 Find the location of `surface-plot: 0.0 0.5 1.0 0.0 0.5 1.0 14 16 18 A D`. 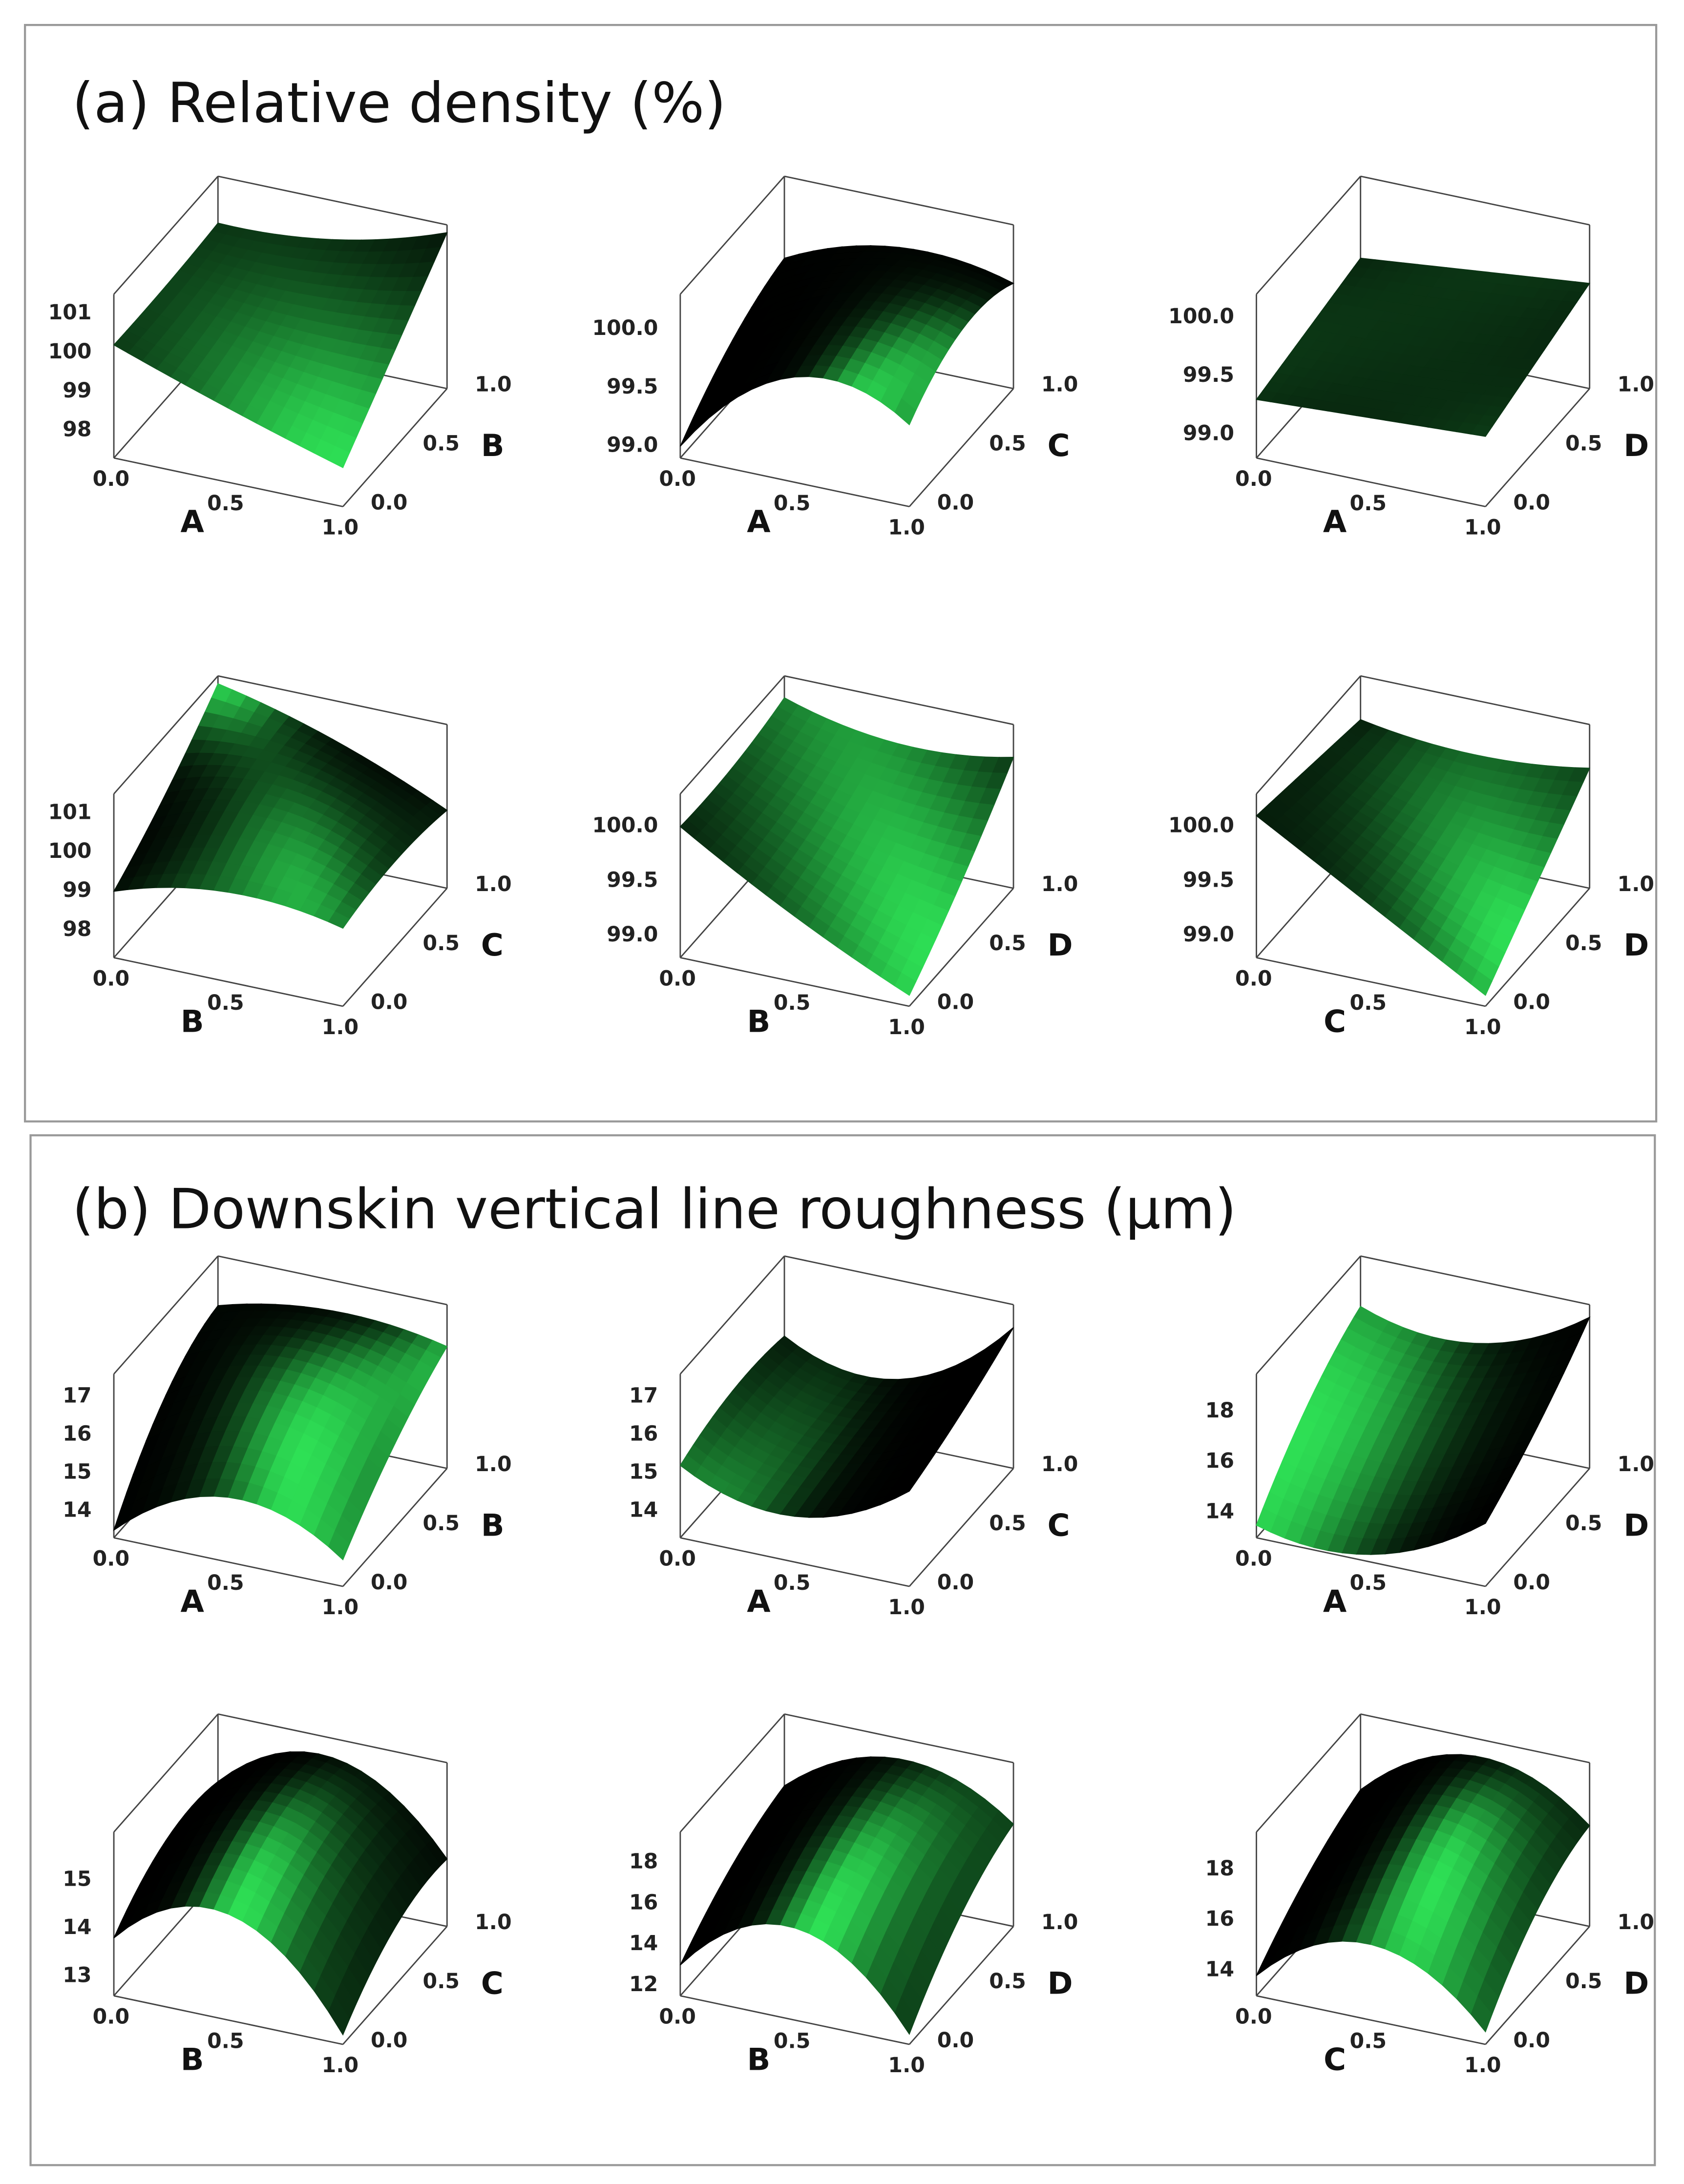

surface-plot: 0.0 0.5 1.0 0.0 0.5 1.0 14 16 18 A D is located at coordinates (1429, 1437).